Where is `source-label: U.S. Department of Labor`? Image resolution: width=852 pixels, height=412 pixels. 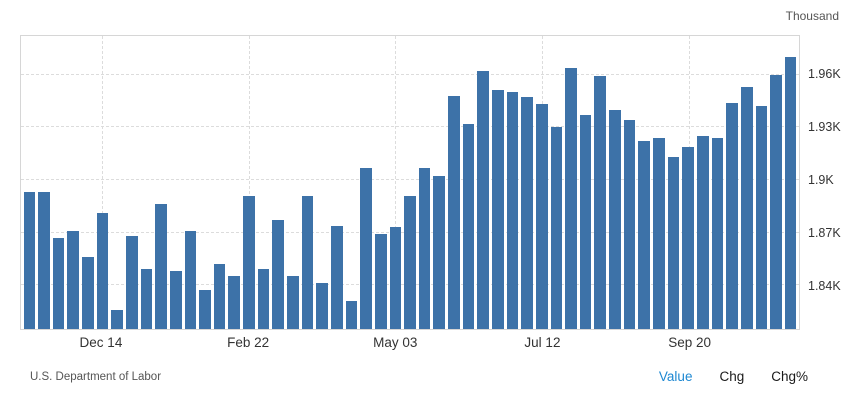 source-label: U.S. Department of Labor is located at coordinates (96, 377).